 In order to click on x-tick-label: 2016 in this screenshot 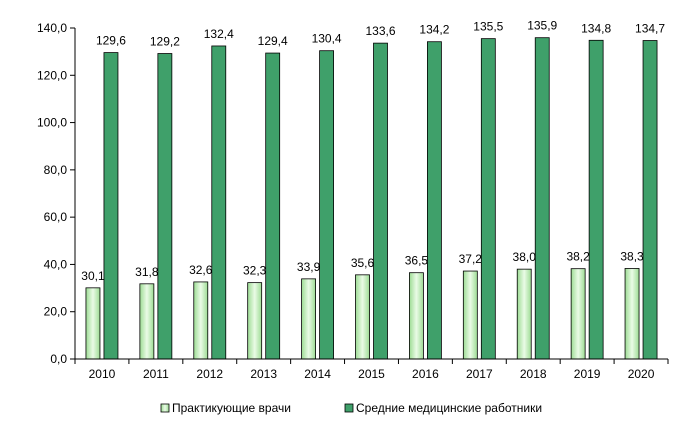, I will do `click(425, 374)`.